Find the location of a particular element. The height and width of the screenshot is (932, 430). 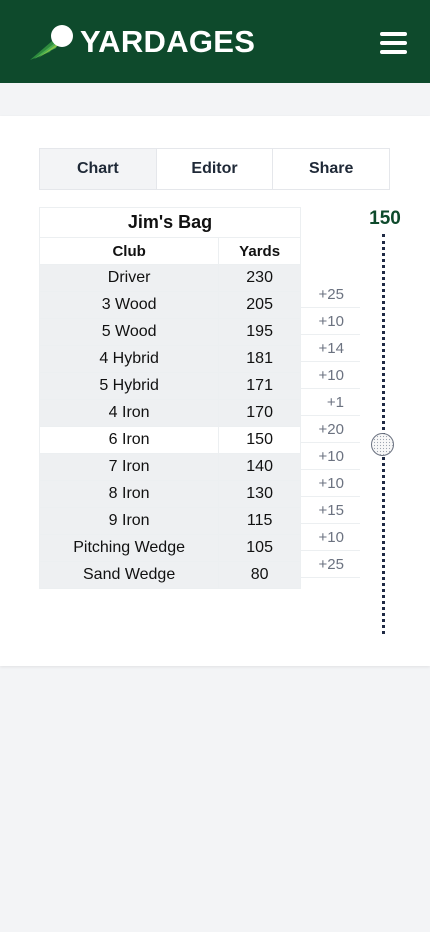

hamburger-menu-icon is located at coordinates (390, 43).